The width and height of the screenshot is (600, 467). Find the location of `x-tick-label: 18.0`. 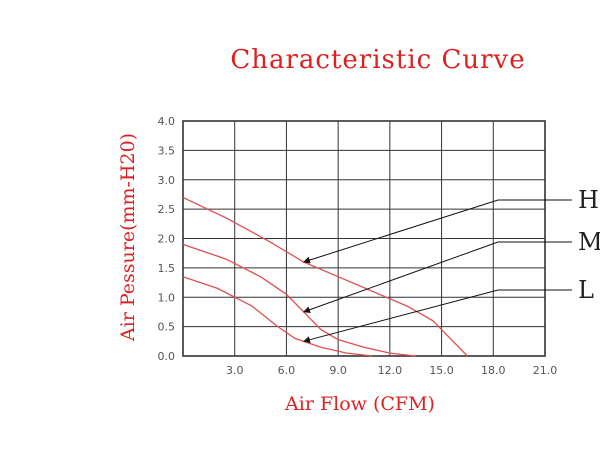

x-tick-label: 18.0 is located at coordinates (493, 370).